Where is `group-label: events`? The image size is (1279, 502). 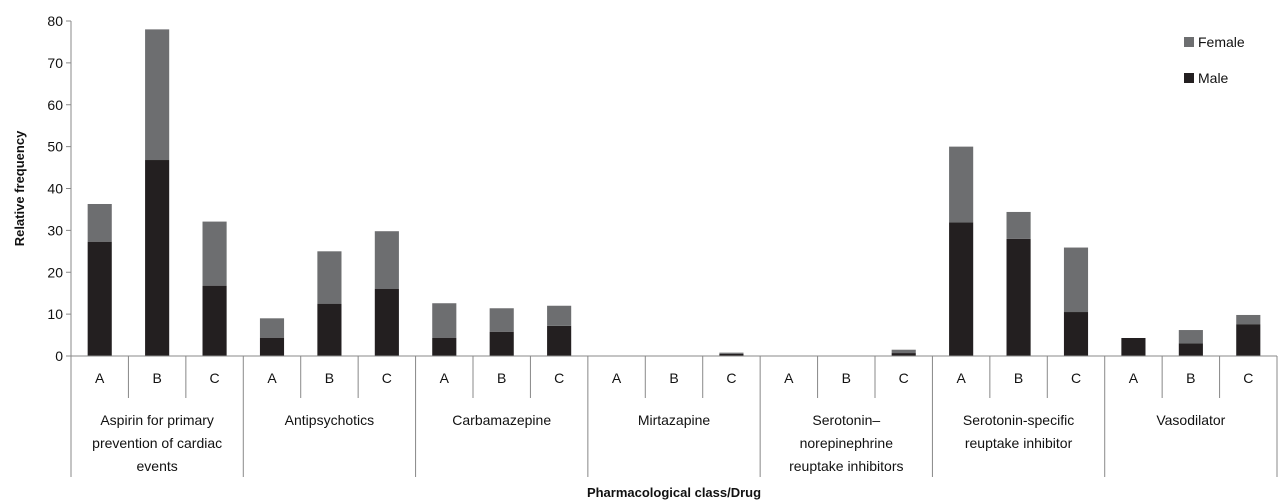
group-label: events is located at coordinates (157, 466).